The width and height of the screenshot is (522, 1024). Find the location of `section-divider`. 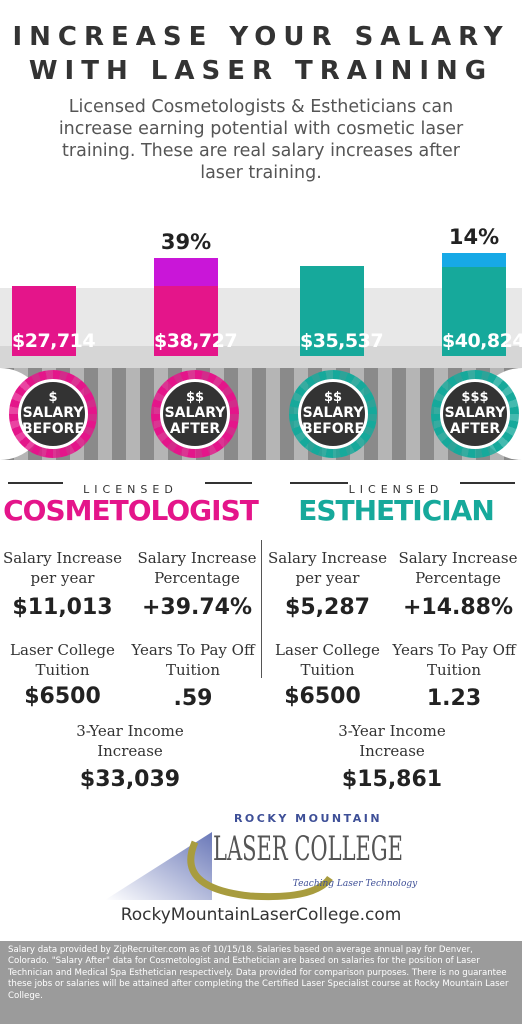

section-divider is located at coordinates (261, 609).